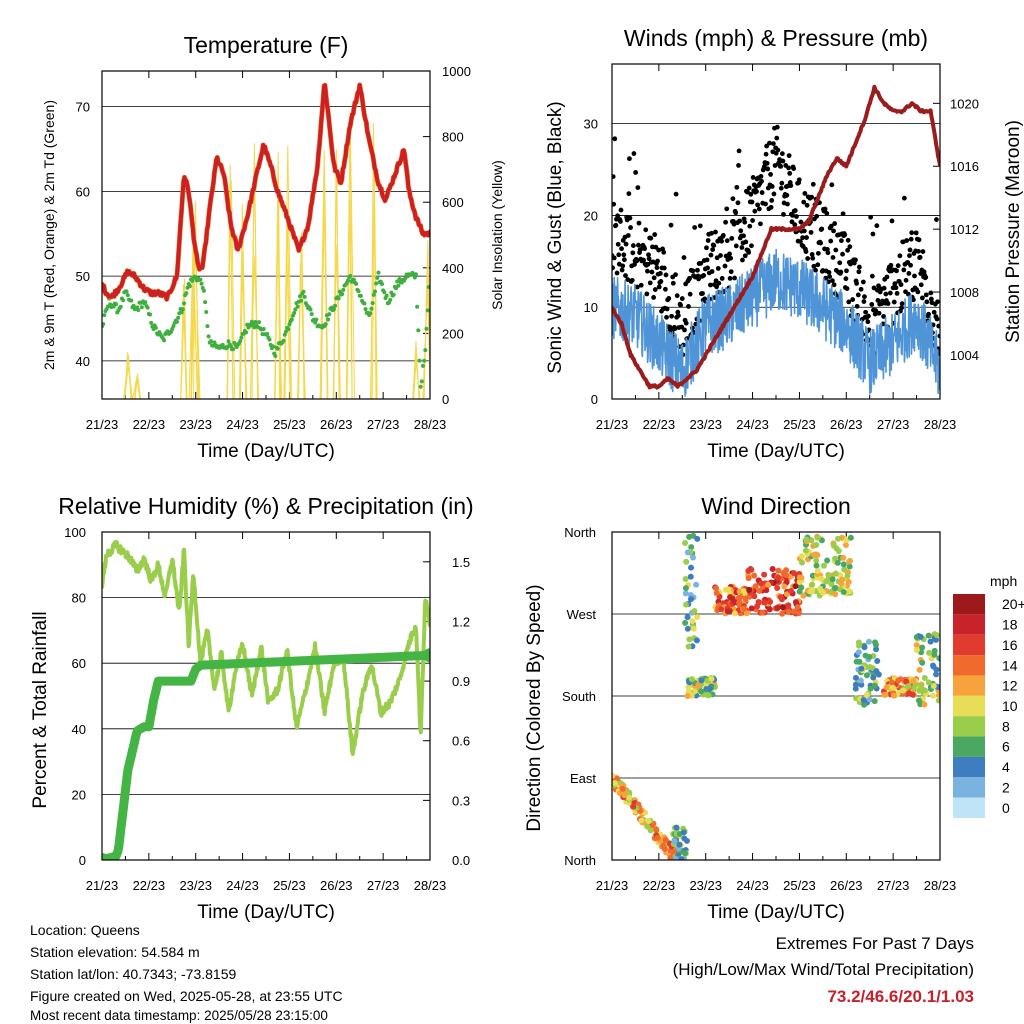 This screenshot has height=1024, width=1024. Describe the element at coordinates (266, 755) in the screenshot. I see `humidity-precip-line` at that location.